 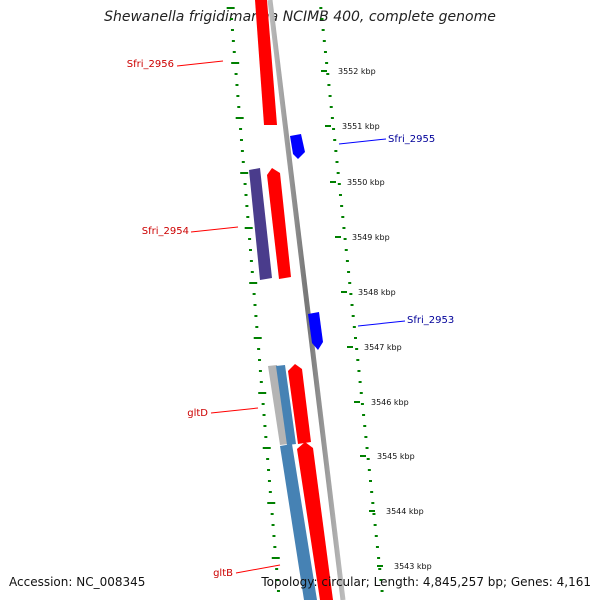 What do you see at coordinates (361, 126) in the screenshot?
I see `kbp-tick-label: 3551 kbp` at bounding box center [361, 126].